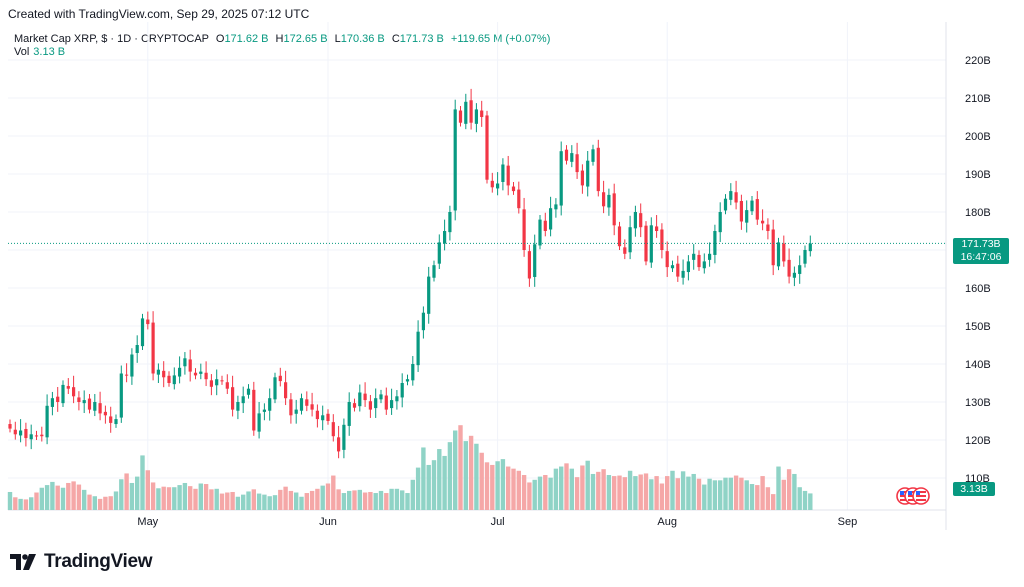 The height and width of the screenshot is (587, 1024). Describe the element at coordinates (395, 39) in the screenshot. I see `close-label: C` at that location.